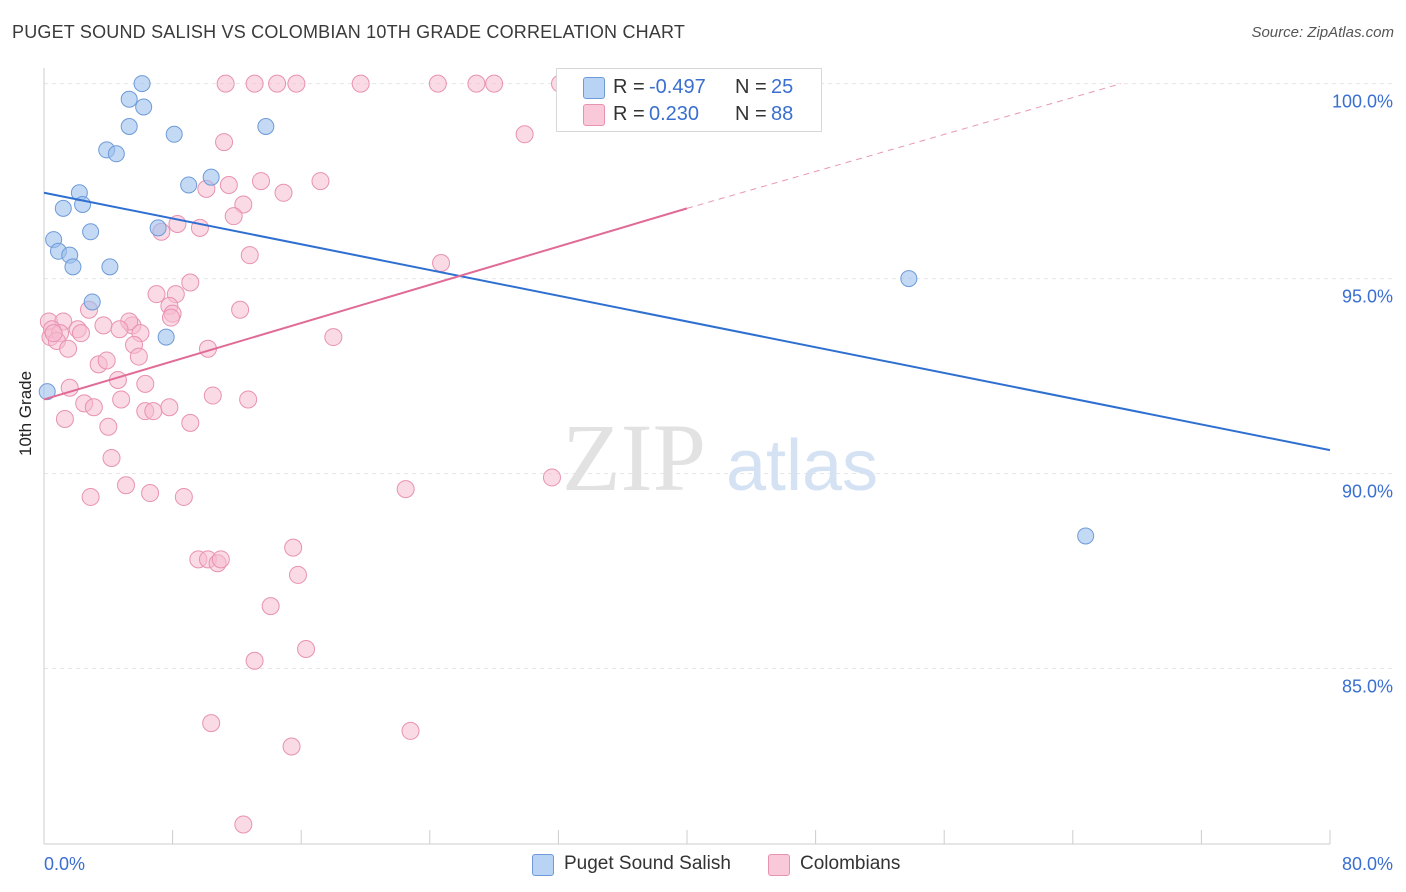  Describe the element at coordinates (1322, 32) in the screenshot. I see `source-label: Source: ZipAtlas.com` at that location.